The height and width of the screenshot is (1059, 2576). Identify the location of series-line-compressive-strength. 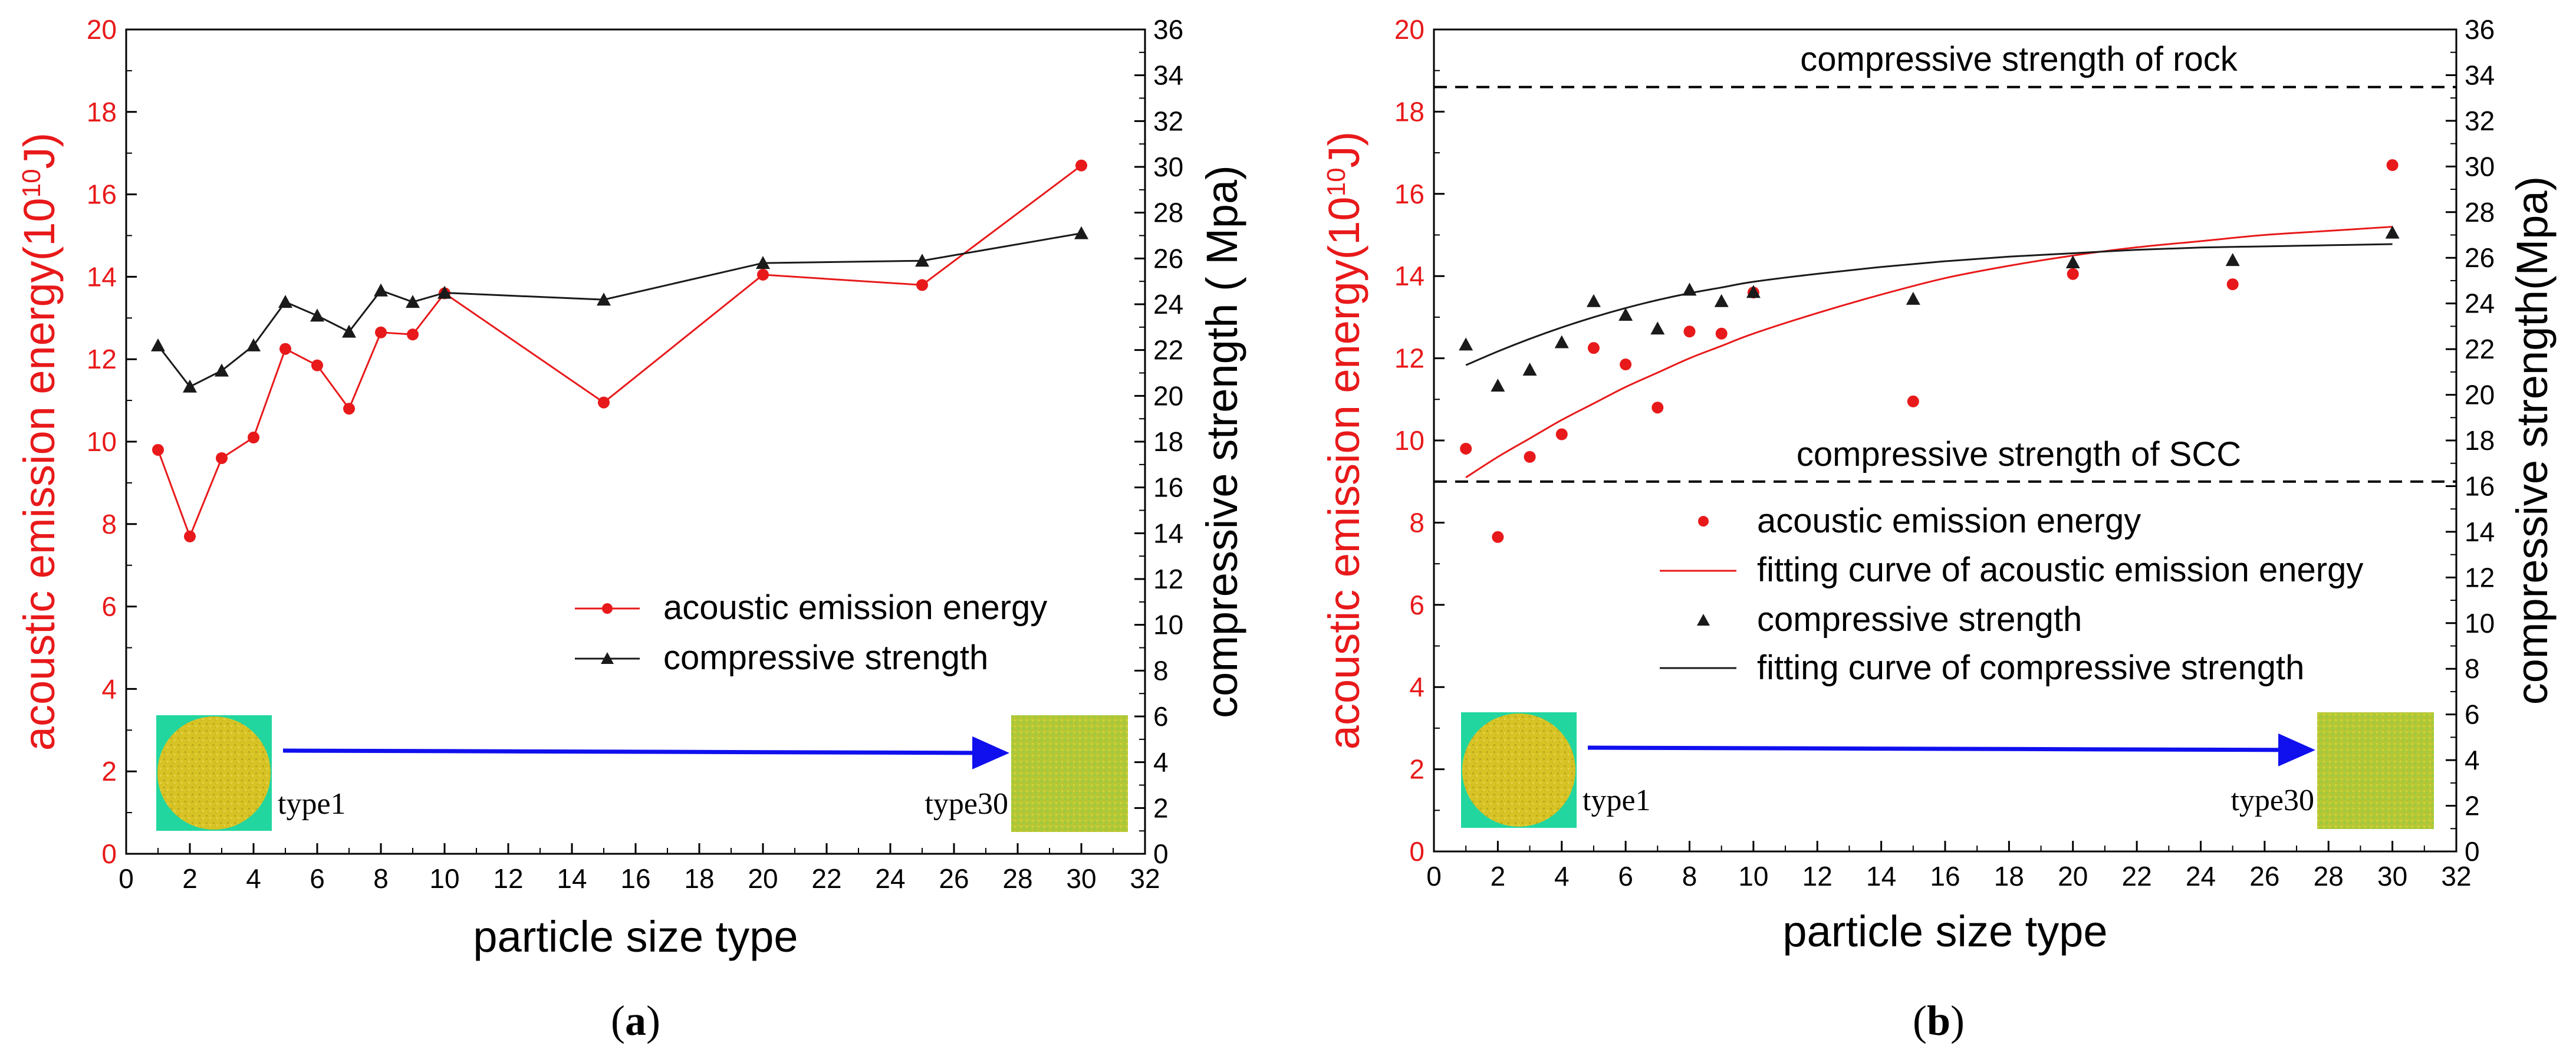
(619, 310).